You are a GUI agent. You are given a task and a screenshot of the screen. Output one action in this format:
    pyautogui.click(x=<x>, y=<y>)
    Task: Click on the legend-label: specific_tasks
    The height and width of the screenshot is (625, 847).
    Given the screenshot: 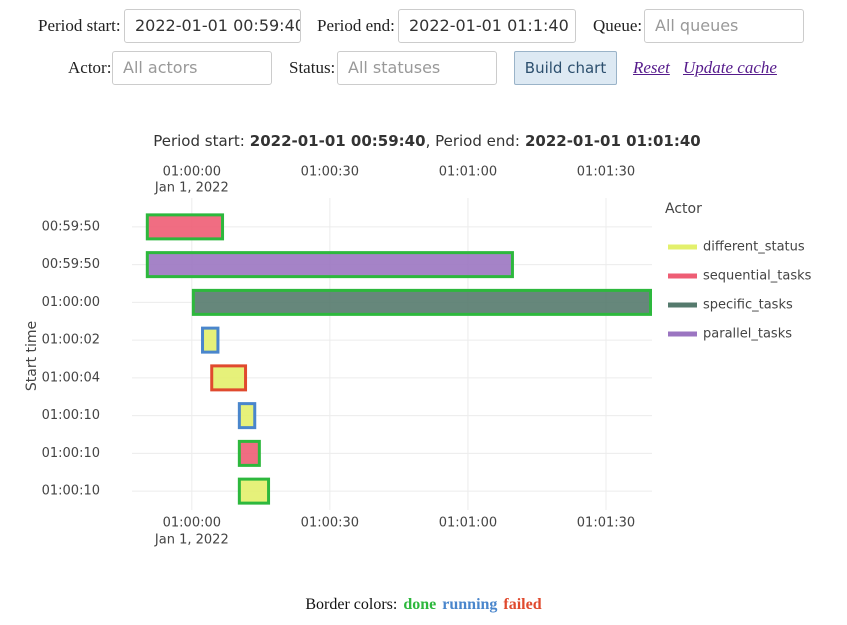 What is the action you would take?
    pyautogui.click(x=748, y=305)
    